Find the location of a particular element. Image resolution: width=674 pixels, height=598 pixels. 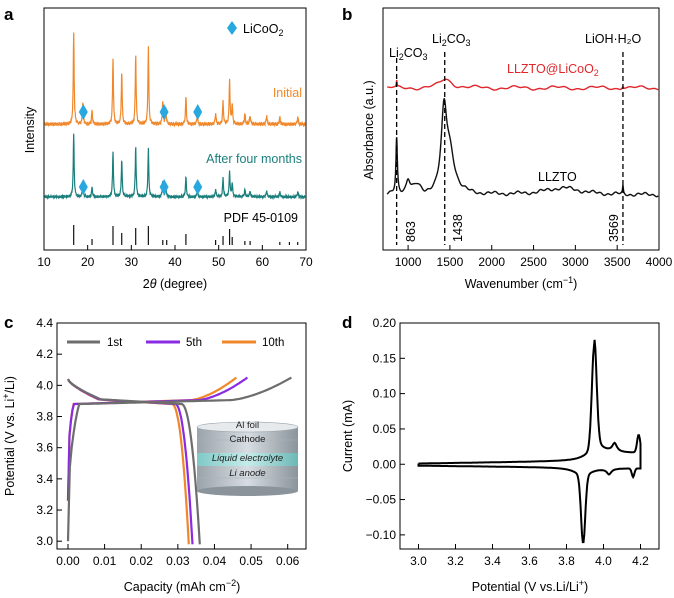

panel-a-ylabel: Intensity is located at coordinates (30, 129).